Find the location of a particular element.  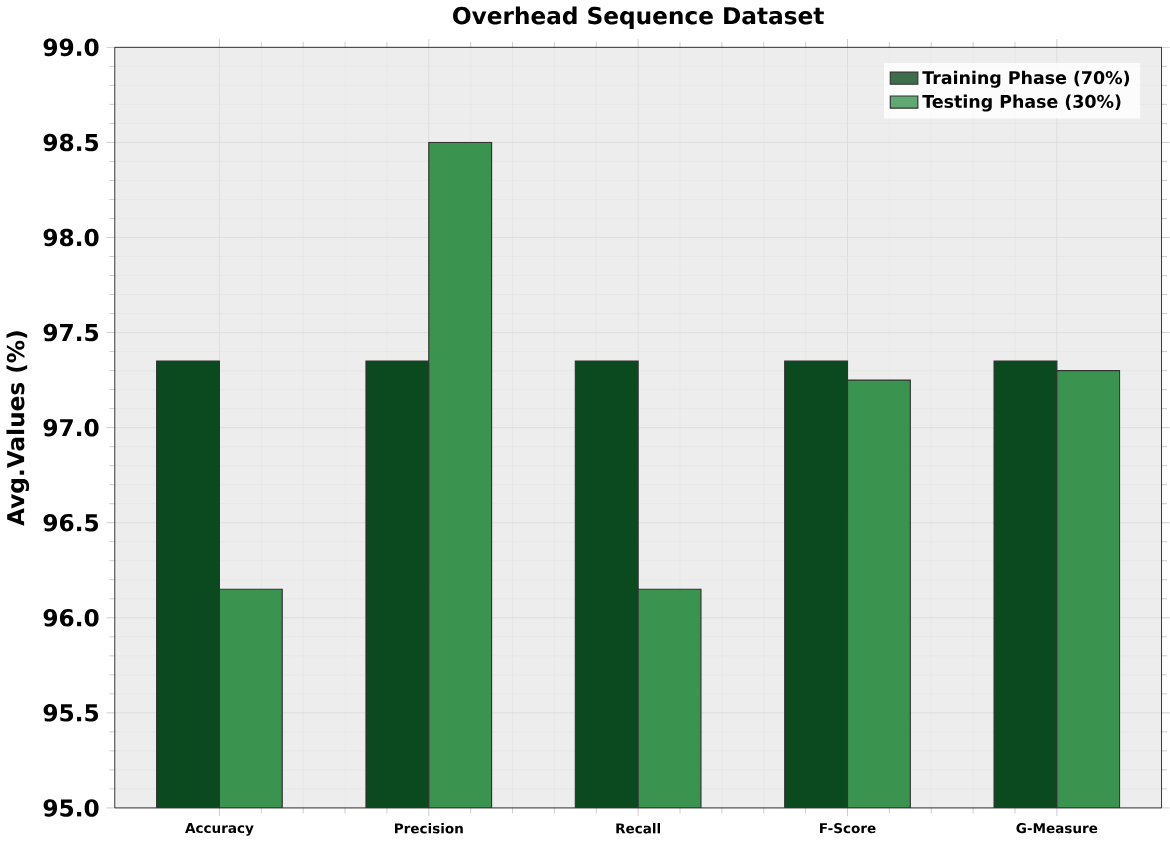

y-tick-label: 96.0 is located at coordinates (71, 617).